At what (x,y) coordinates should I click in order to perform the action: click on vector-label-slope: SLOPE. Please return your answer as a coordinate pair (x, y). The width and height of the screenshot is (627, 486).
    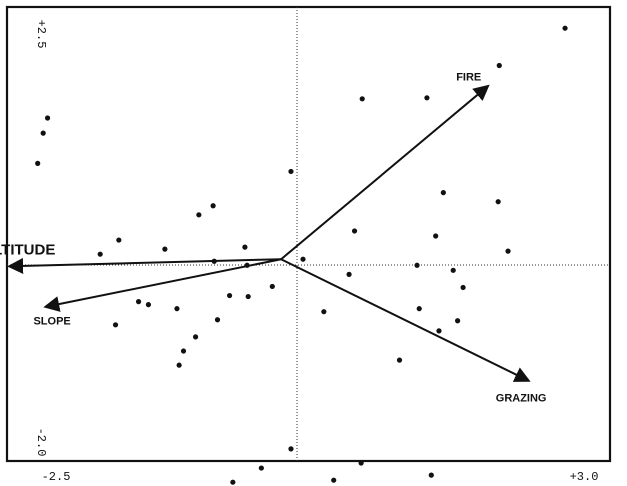
    Looking at the image, I should click on (51, 322).